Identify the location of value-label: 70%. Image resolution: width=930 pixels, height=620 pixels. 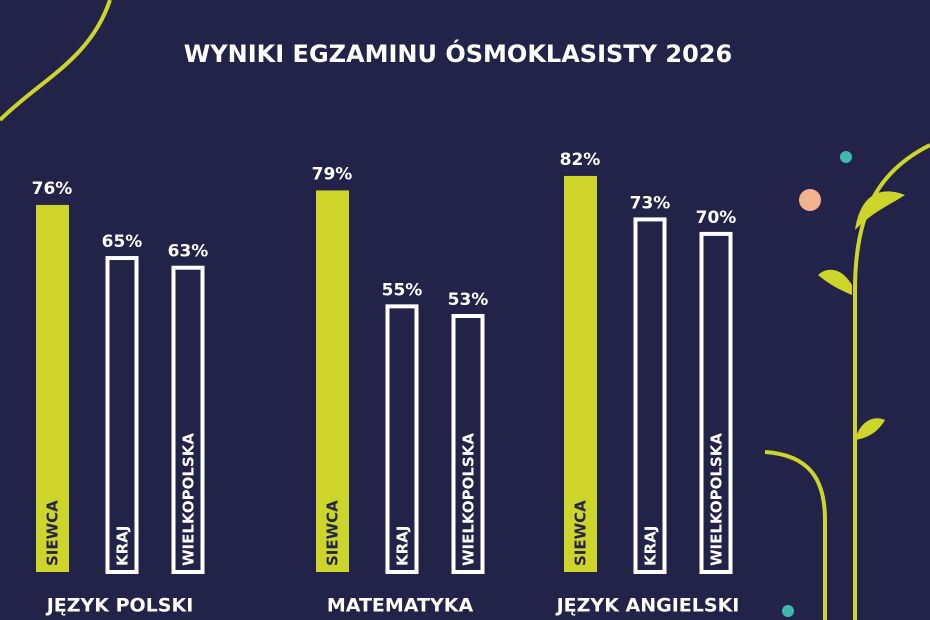
(716, 218).